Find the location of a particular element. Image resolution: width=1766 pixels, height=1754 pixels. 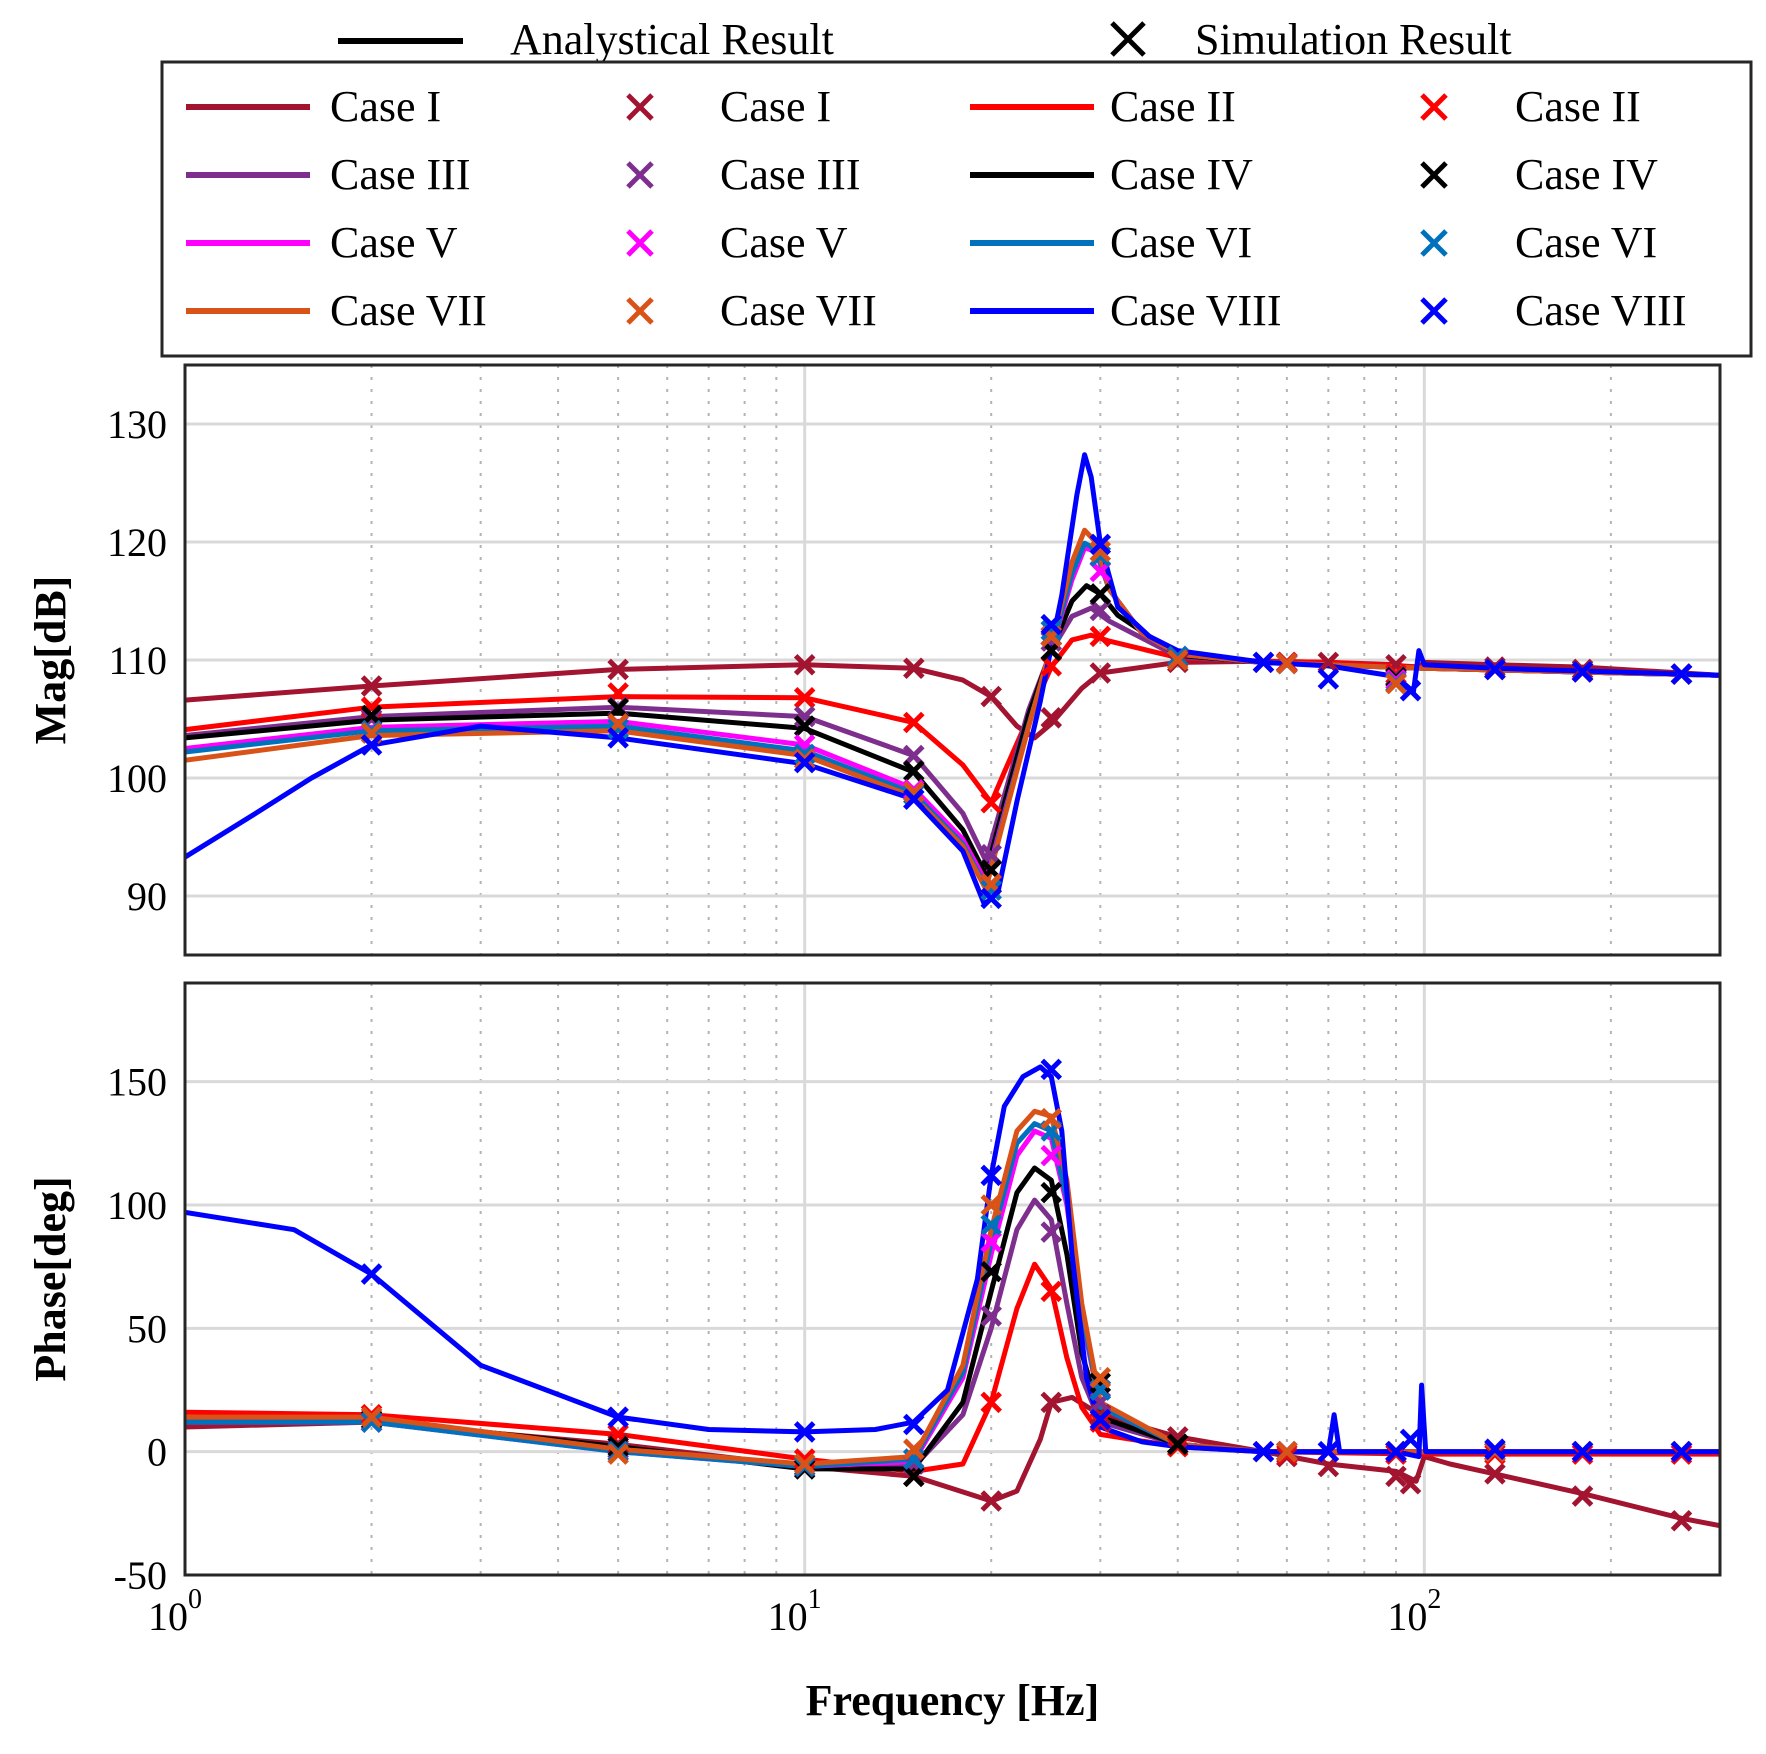

phase-ytick-label: 150 is located at coordinates (137, 1082).